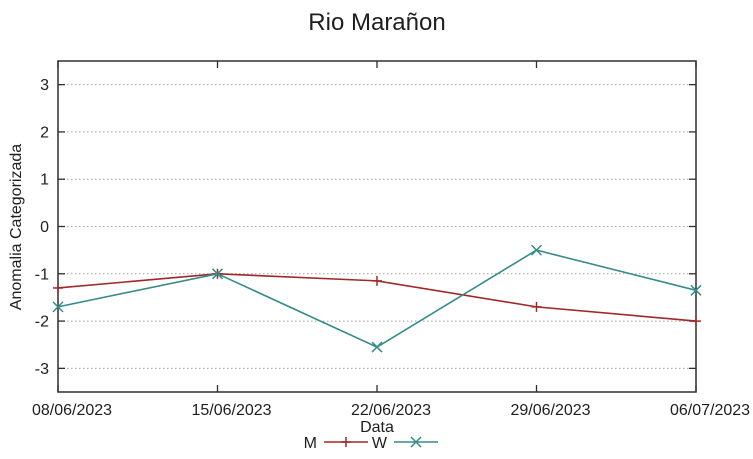 The height and width of the screenshot is (459, 753). What do you see at coordinates (376, 22) in the screenshot?
I see `chart-title: Rio Marañon` at bounding box center [376, 22].